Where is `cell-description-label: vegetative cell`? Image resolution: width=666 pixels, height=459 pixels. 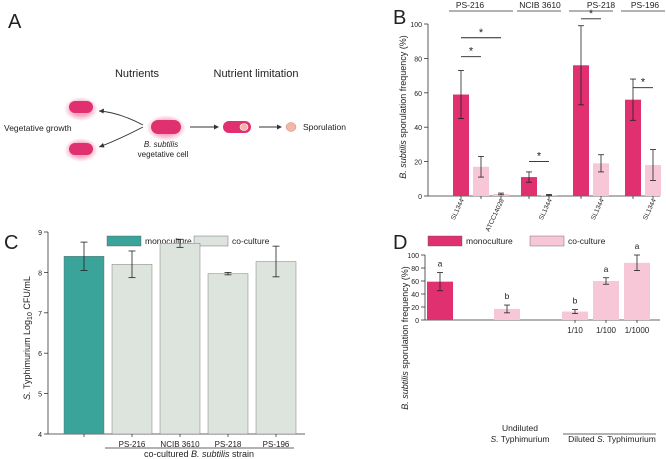 cell-description-label: vegetative cell is located at coordinates (163, 154).